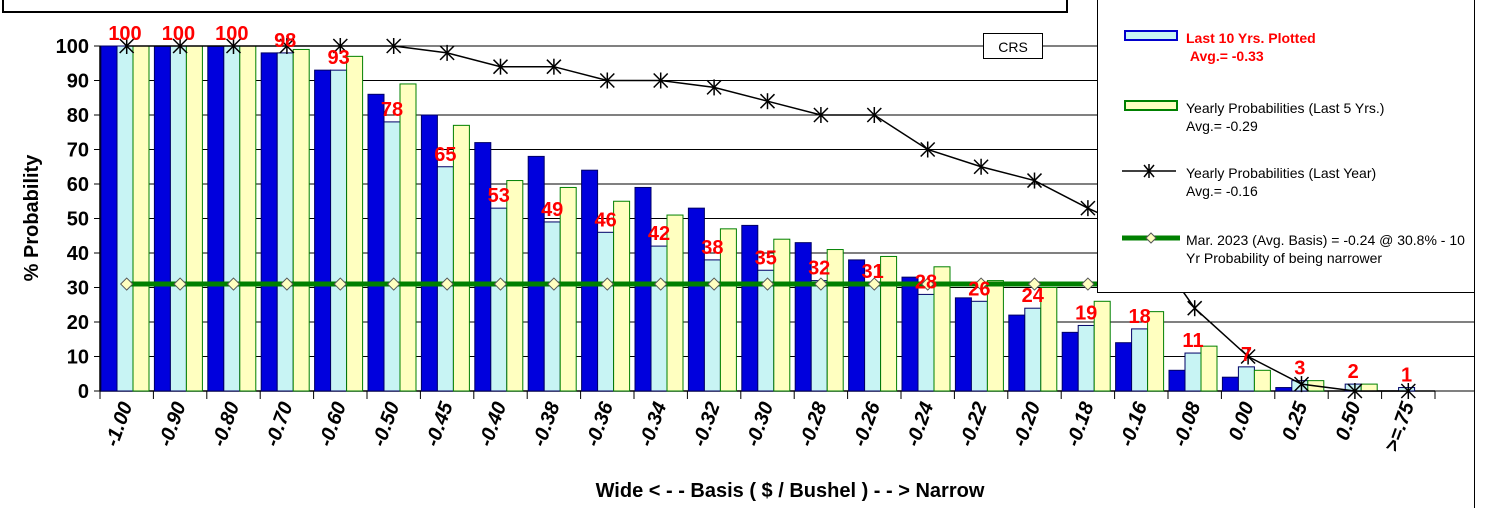  I want to click on y-tick-label: 100, so click(72, 47).